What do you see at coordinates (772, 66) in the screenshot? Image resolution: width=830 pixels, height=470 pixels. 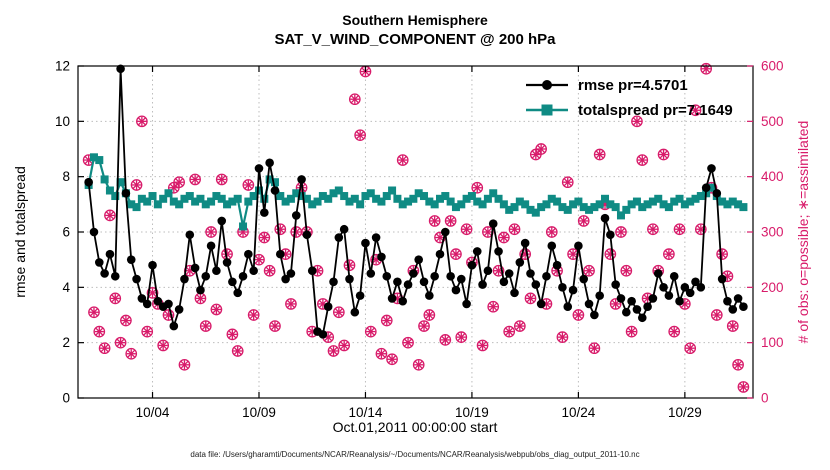 I see `y-right-tick-label: 600` at bounding box center [772, 66].